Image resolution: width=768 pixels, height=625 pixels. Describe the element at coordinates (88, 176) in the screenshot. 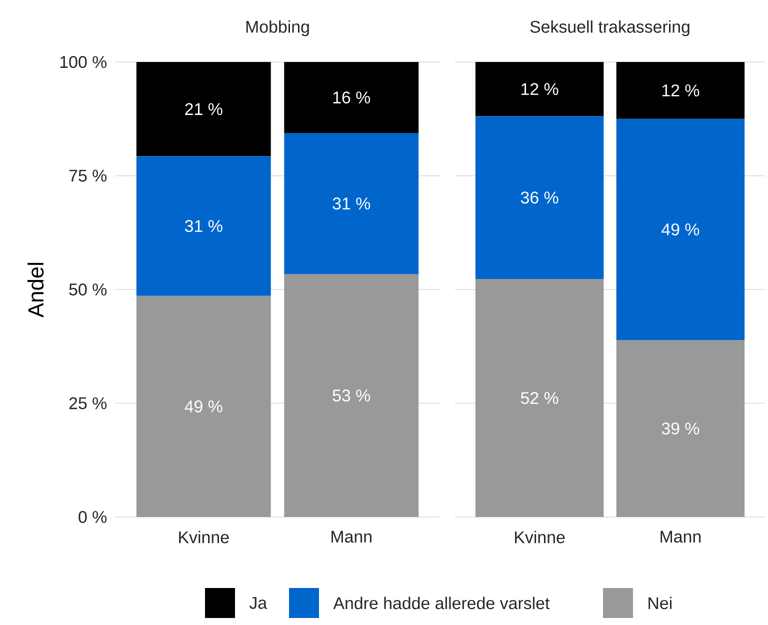

I see `y-tick-label: 75 %` at that location.